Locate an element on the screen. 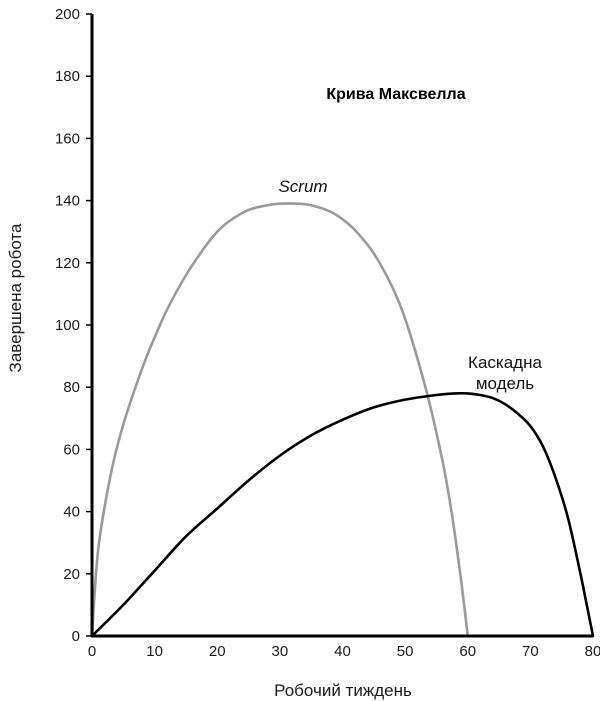 The image size is (600, 701). y-tick-label: 160 is located at coordinates (67, 138).